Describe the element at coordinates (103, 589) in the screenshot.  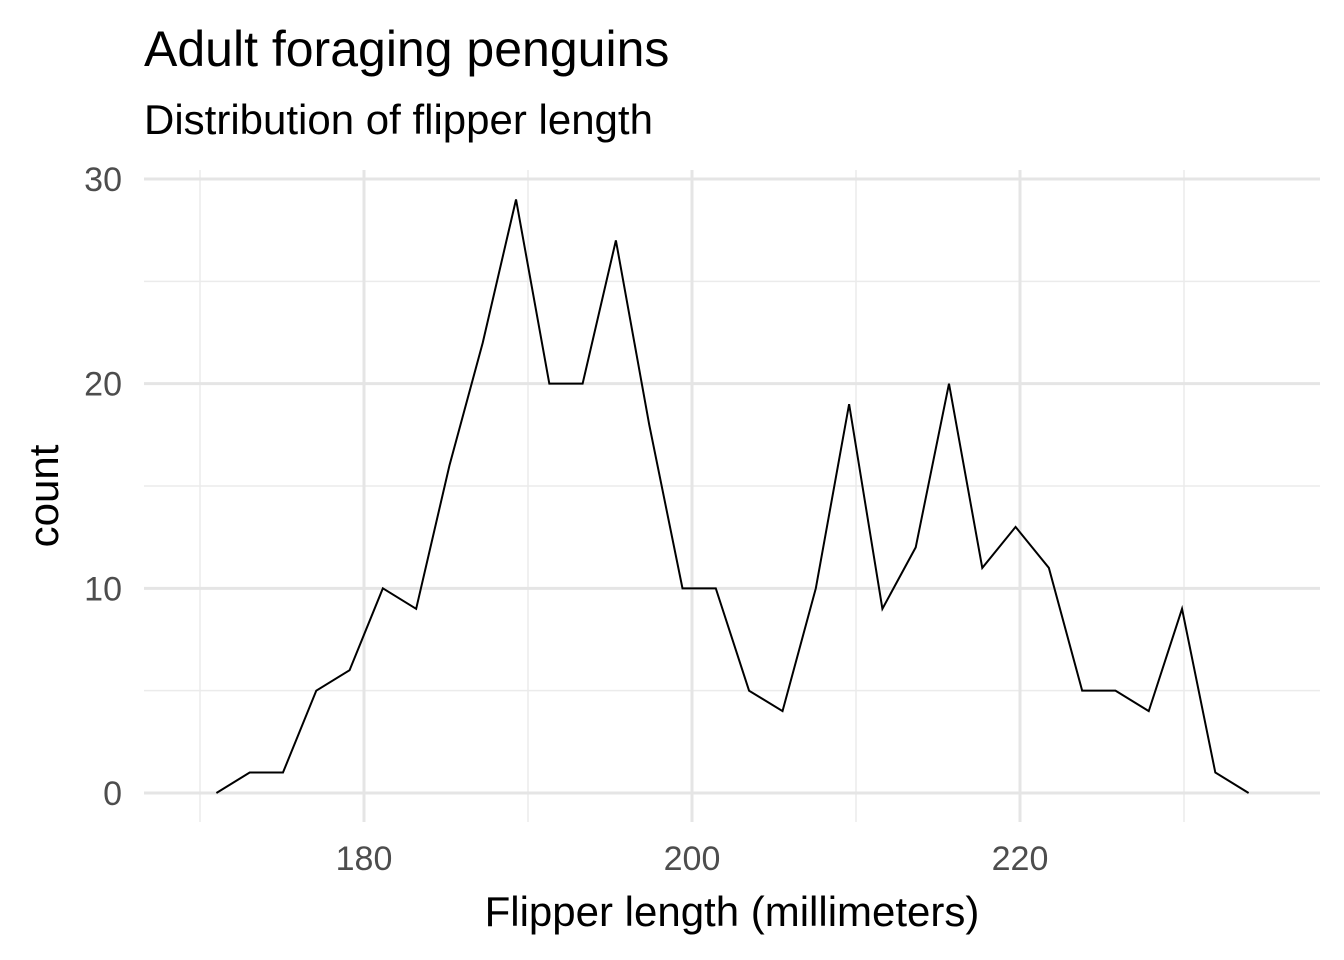
I see `y-tick-label: 10` at that location.